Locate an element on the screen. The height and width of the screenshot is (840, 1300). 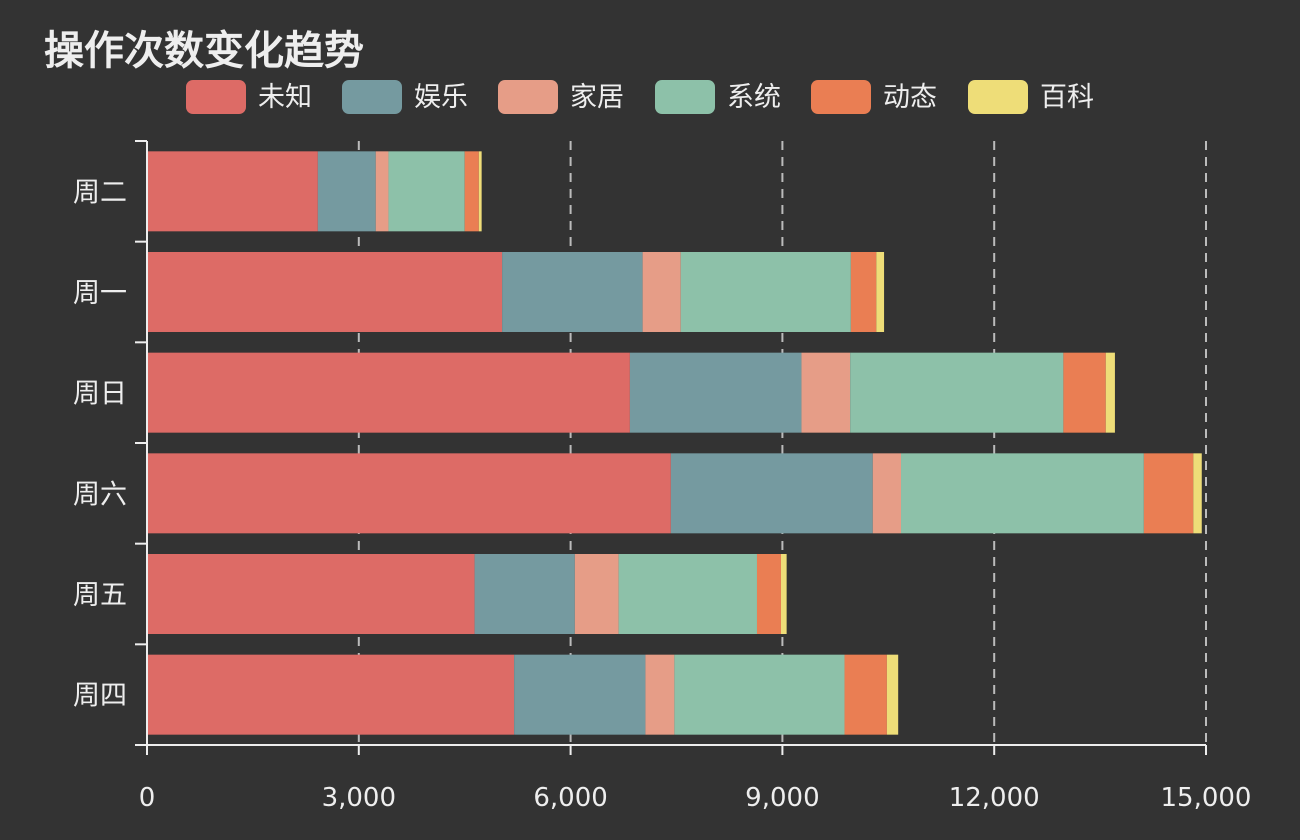
category-label: 周一 is located at coordinates (100, 293).